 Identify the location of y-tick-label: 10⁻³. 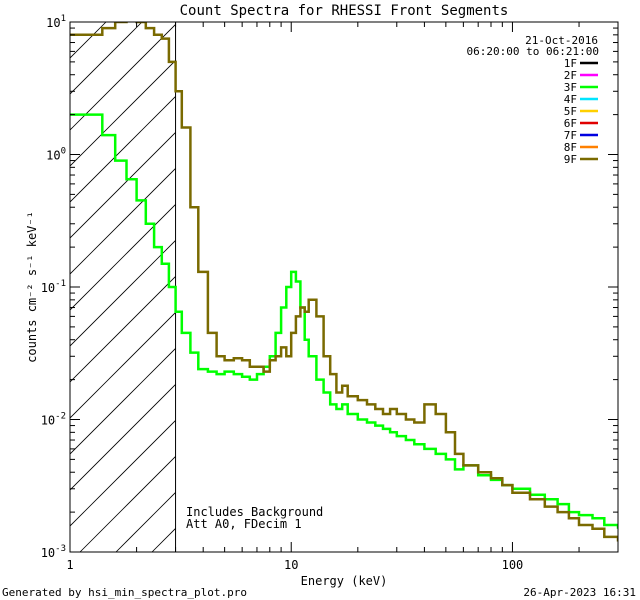
(53, 552).